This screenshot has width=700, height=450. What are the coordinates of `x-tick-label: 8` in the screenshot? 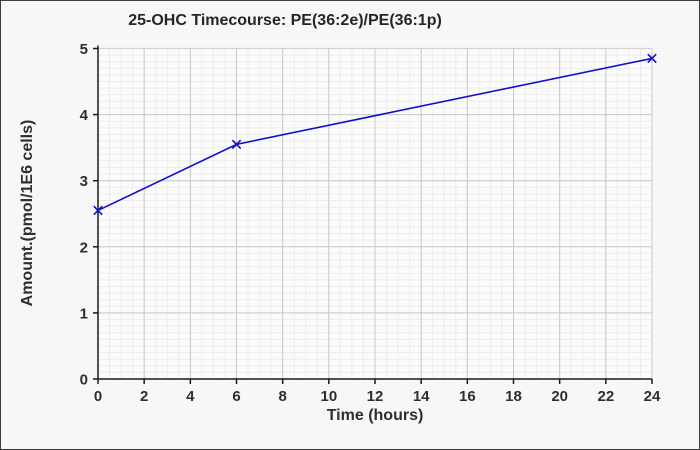 It's located at (282, 396).